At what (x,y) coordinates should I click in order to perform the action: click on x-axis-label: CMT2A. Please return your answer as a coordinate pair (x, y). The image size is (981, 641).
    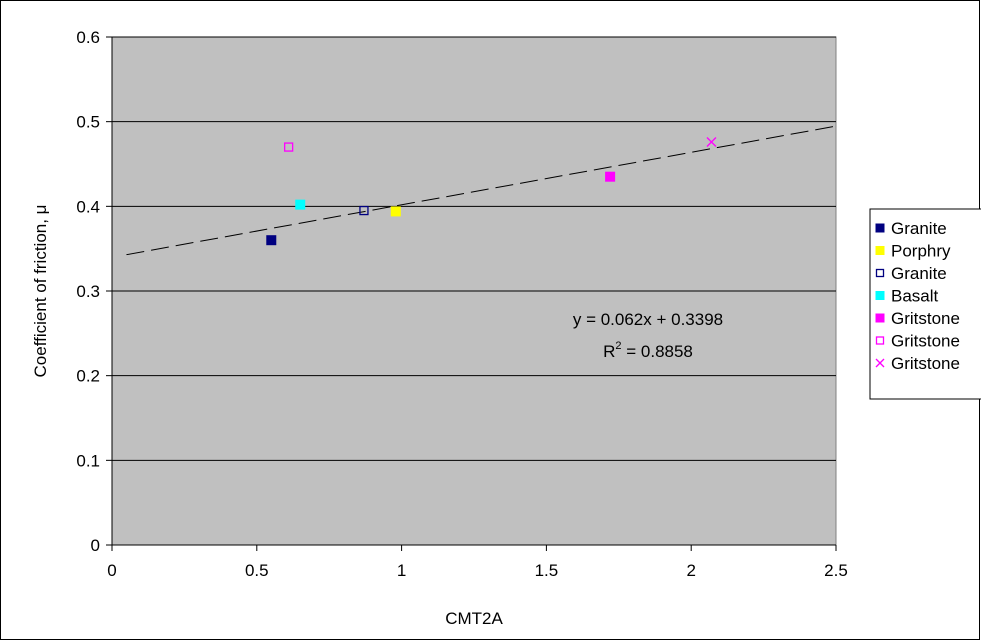
    Looking at the image, I should click on (474, 618).